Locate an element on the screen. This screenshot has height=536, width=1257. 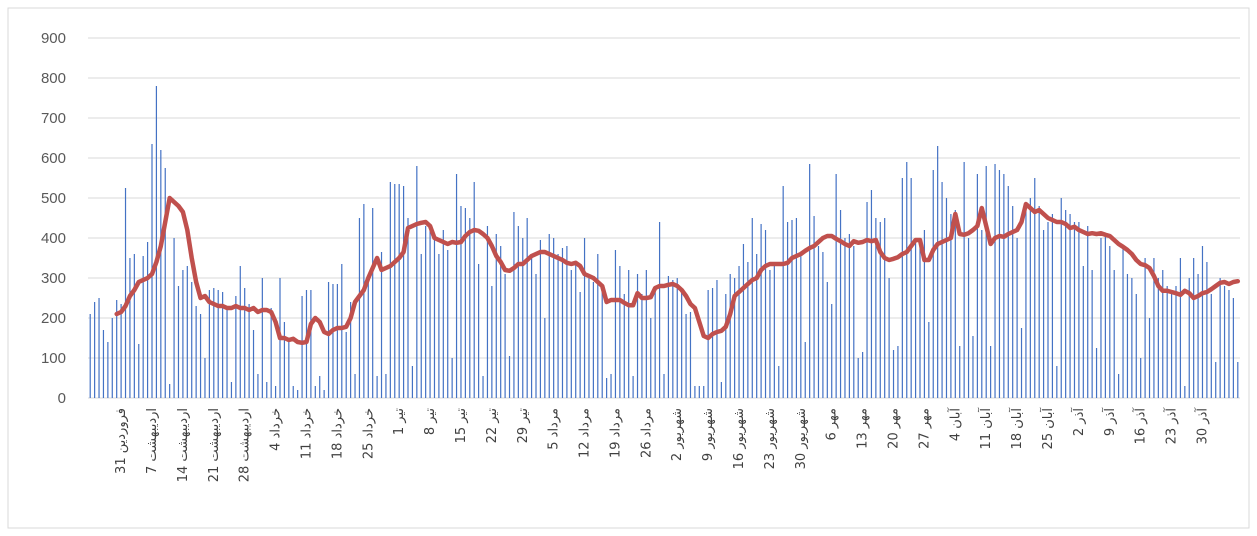
x-tick-label: 23 شهریور is located at coordinates (770, 438).